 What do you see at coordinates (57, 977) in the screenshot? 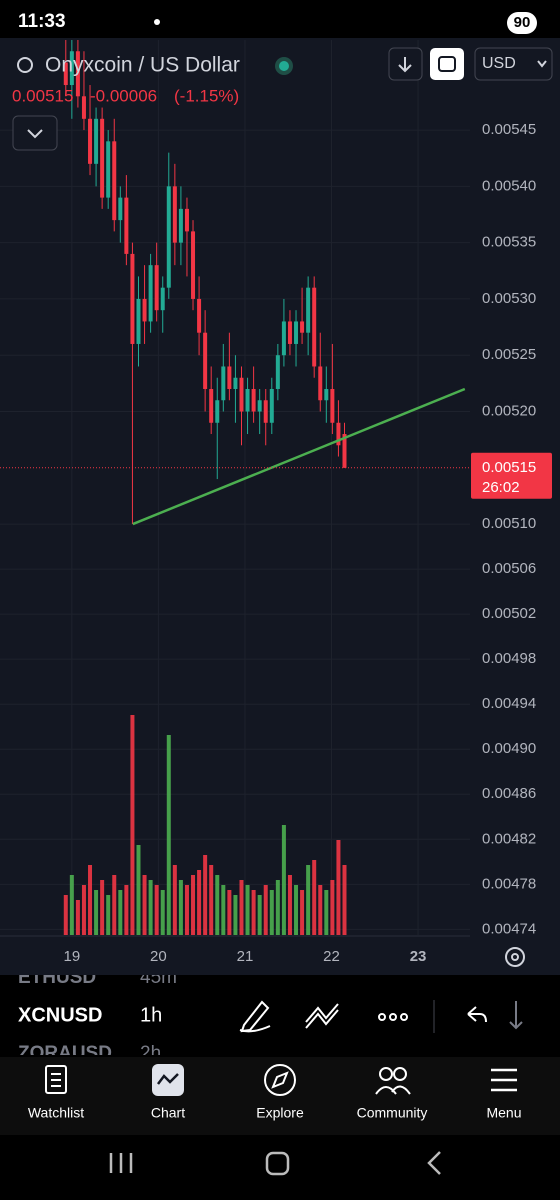
I see `watch-symbol: ETHUSD` at bounding box center [57, 977].